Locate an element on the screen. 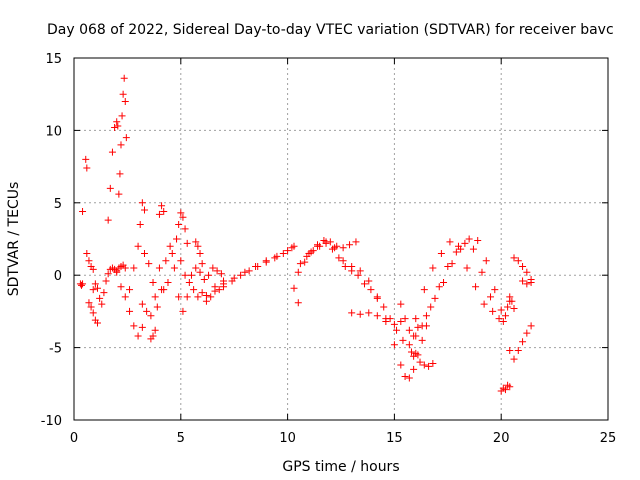 Image resolution: width=640 pixels, height=480 pixels. series-wiggle-b is located at coordinates (182, 278).